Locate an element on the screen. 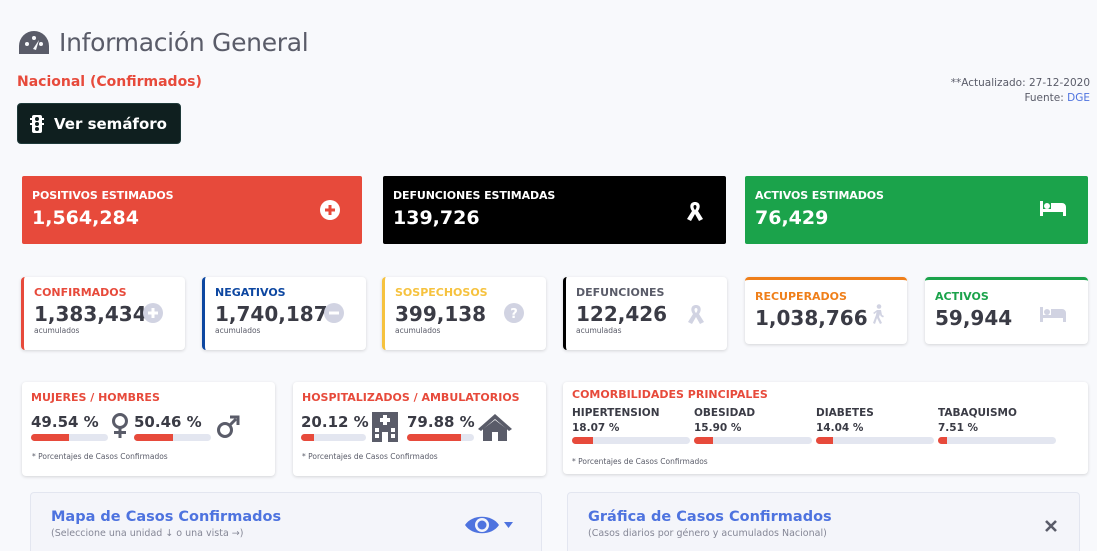  female-icon is located at coordinates (120, 425).